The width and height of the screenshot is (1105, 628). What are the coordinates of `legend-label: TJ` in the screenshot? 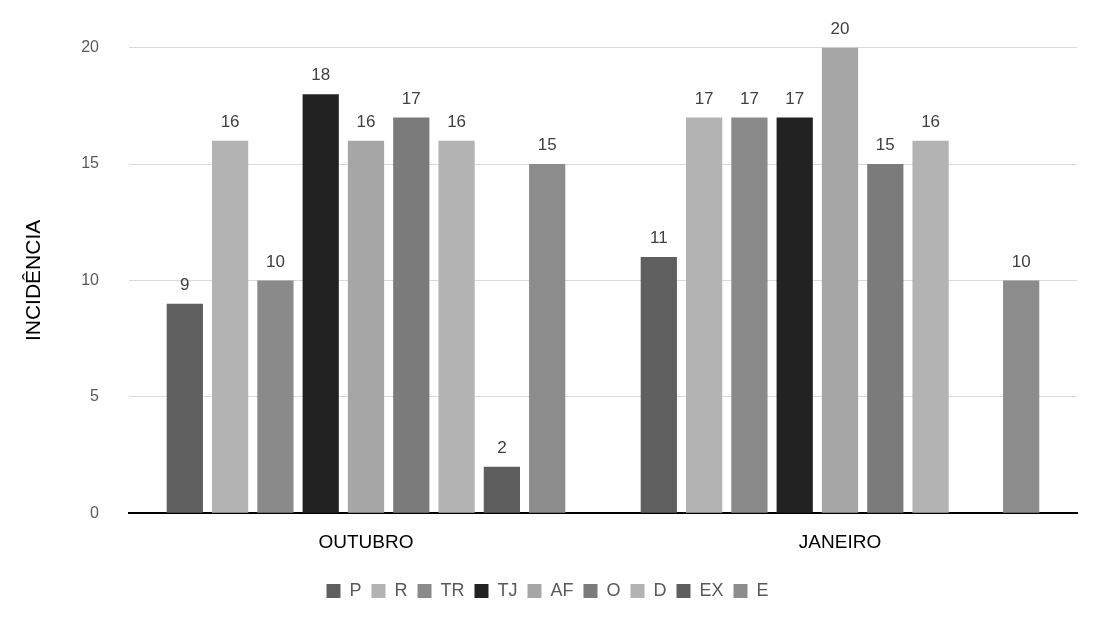 It's located at (507, 589).